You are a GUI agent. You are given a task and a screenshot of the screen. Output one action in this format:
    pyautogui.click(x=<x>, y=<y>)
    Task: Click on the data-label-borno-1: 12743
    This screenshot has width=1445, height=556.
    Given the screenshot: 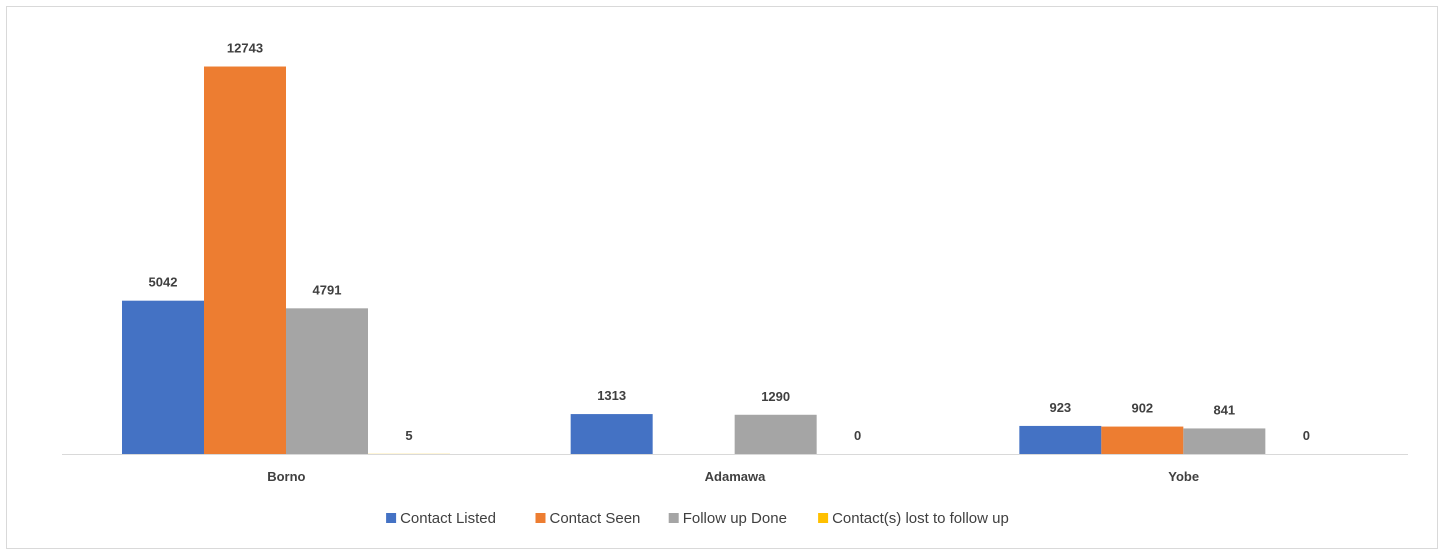 What is the action you would take?
    pyautogui.click(x=245, y=48)
    